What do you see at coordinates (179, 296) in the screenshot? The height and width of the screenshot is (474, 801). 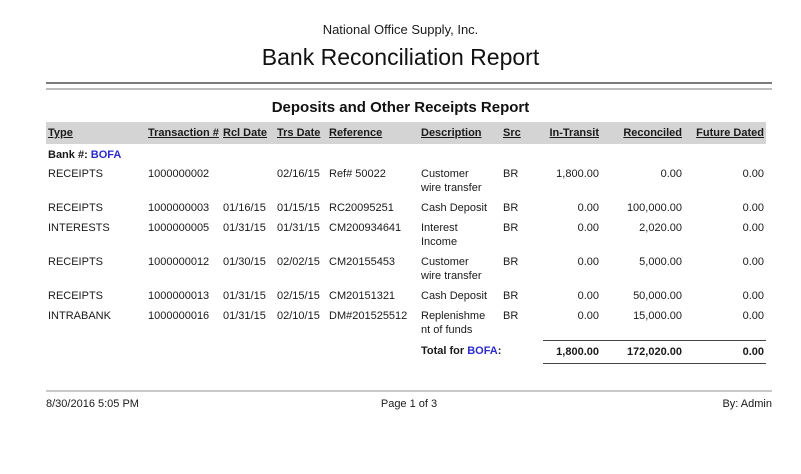 I see `cell-transaction: 1000000013` at bounding box center [179, 296].